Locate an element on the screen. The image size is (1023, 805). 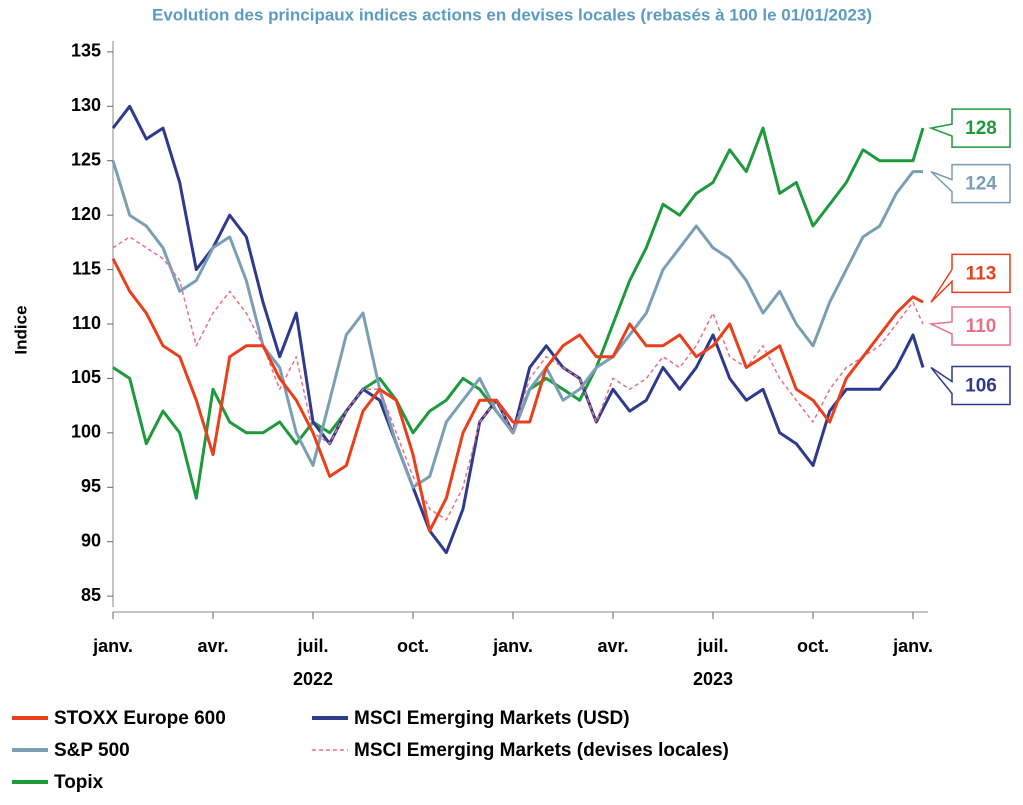
callout-label: 113 is located at coordinates (981, 273).